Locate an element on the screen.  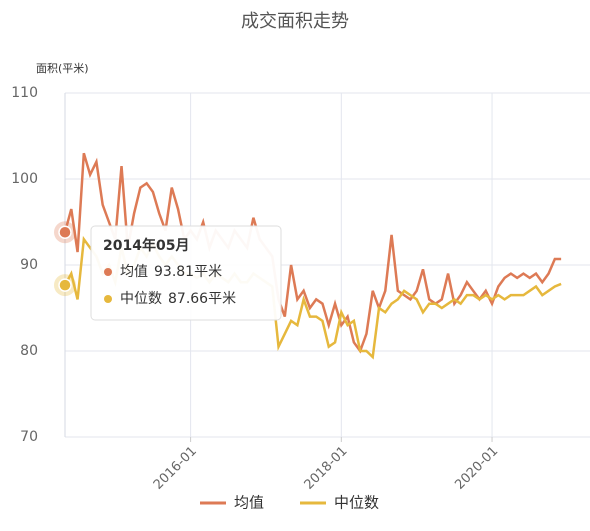
x-tick-label: 2016-01 is located at coordinates (175, 468).